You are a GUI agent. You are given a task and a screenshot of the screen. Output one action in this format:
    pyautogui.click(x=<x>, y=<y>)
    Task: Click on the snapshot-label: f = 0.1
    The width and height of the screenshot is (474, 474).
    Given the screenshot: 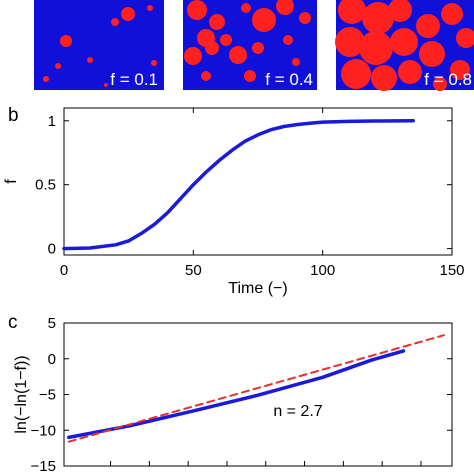 What is the action you would take?
    pyautogui.click(x=134, y=79)
    